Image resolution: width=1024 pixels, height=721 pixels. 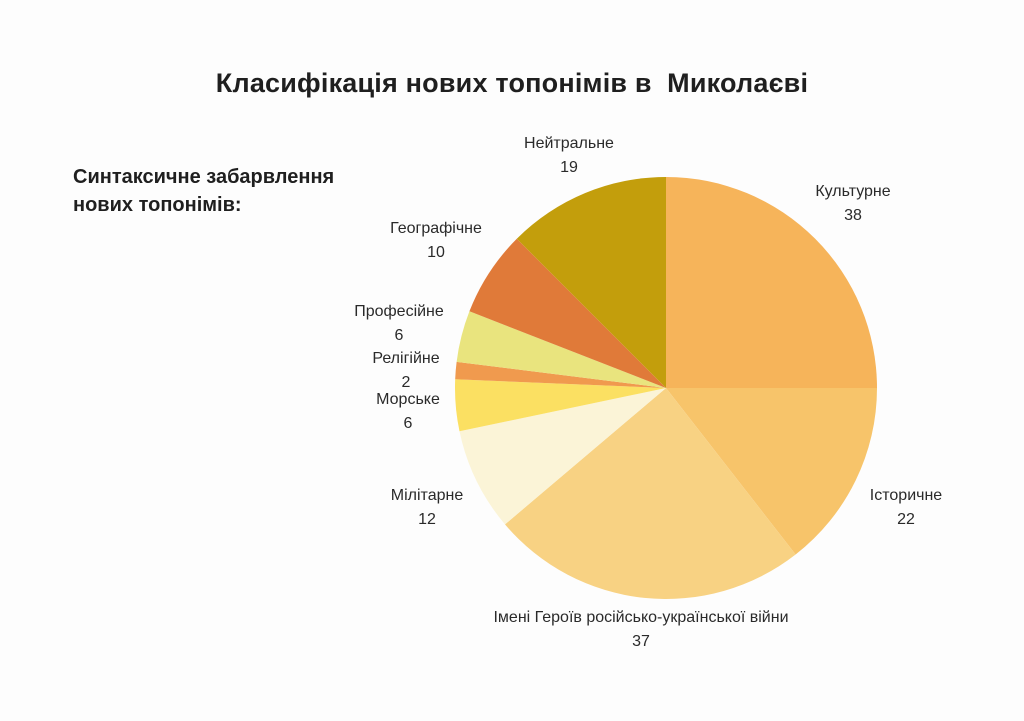 What do you see at coordinates (906, 519) in the screenshot?
I see `slice-value-2: 22` at bounding box center [906, 519].